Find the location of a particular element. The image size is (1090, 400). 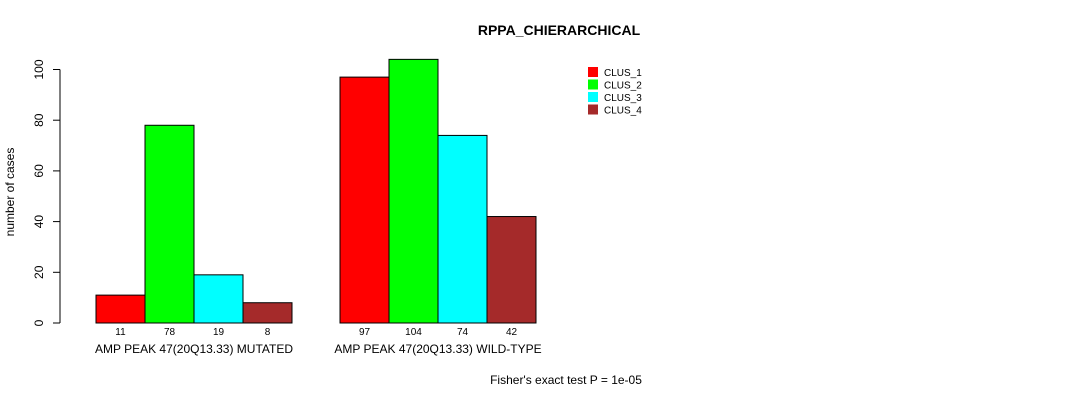

y-tick-label: 80 is located at coordinates (39, 120).